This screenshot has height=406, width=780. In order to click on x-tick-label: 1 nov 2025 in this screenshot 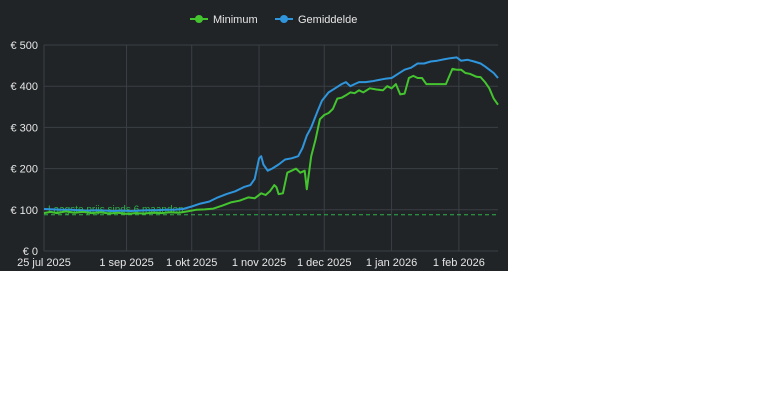, I will do `click(259, 263)`.